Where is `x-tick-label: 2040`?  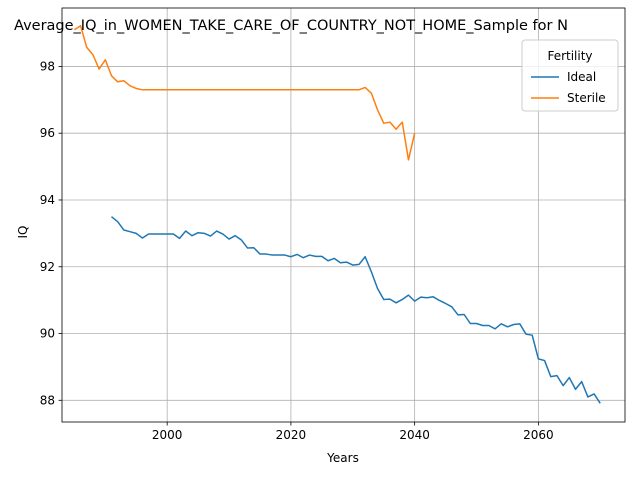
x-tick-label: 2040 is located at coordinates (414, 435).